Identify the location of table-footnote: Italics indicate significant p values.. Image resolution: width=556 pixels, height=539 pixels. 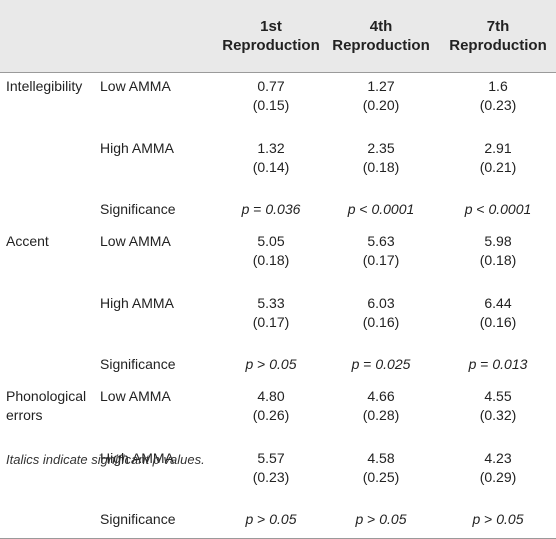
(105, 459).